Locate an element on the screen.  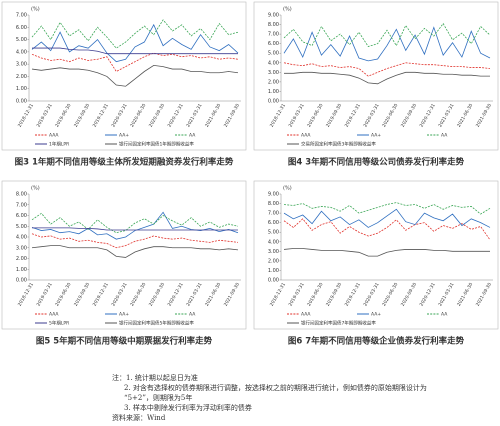
legend-label: 5年期LPR is located at coordinates (59, 323).